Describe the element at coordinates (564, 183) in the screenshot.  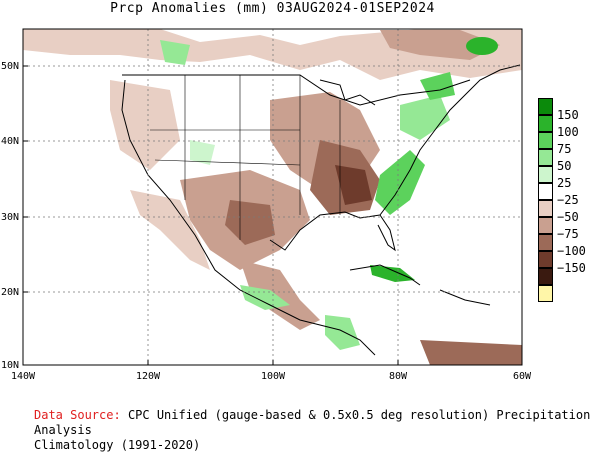
I see `legend-label-25: 25` at that location.